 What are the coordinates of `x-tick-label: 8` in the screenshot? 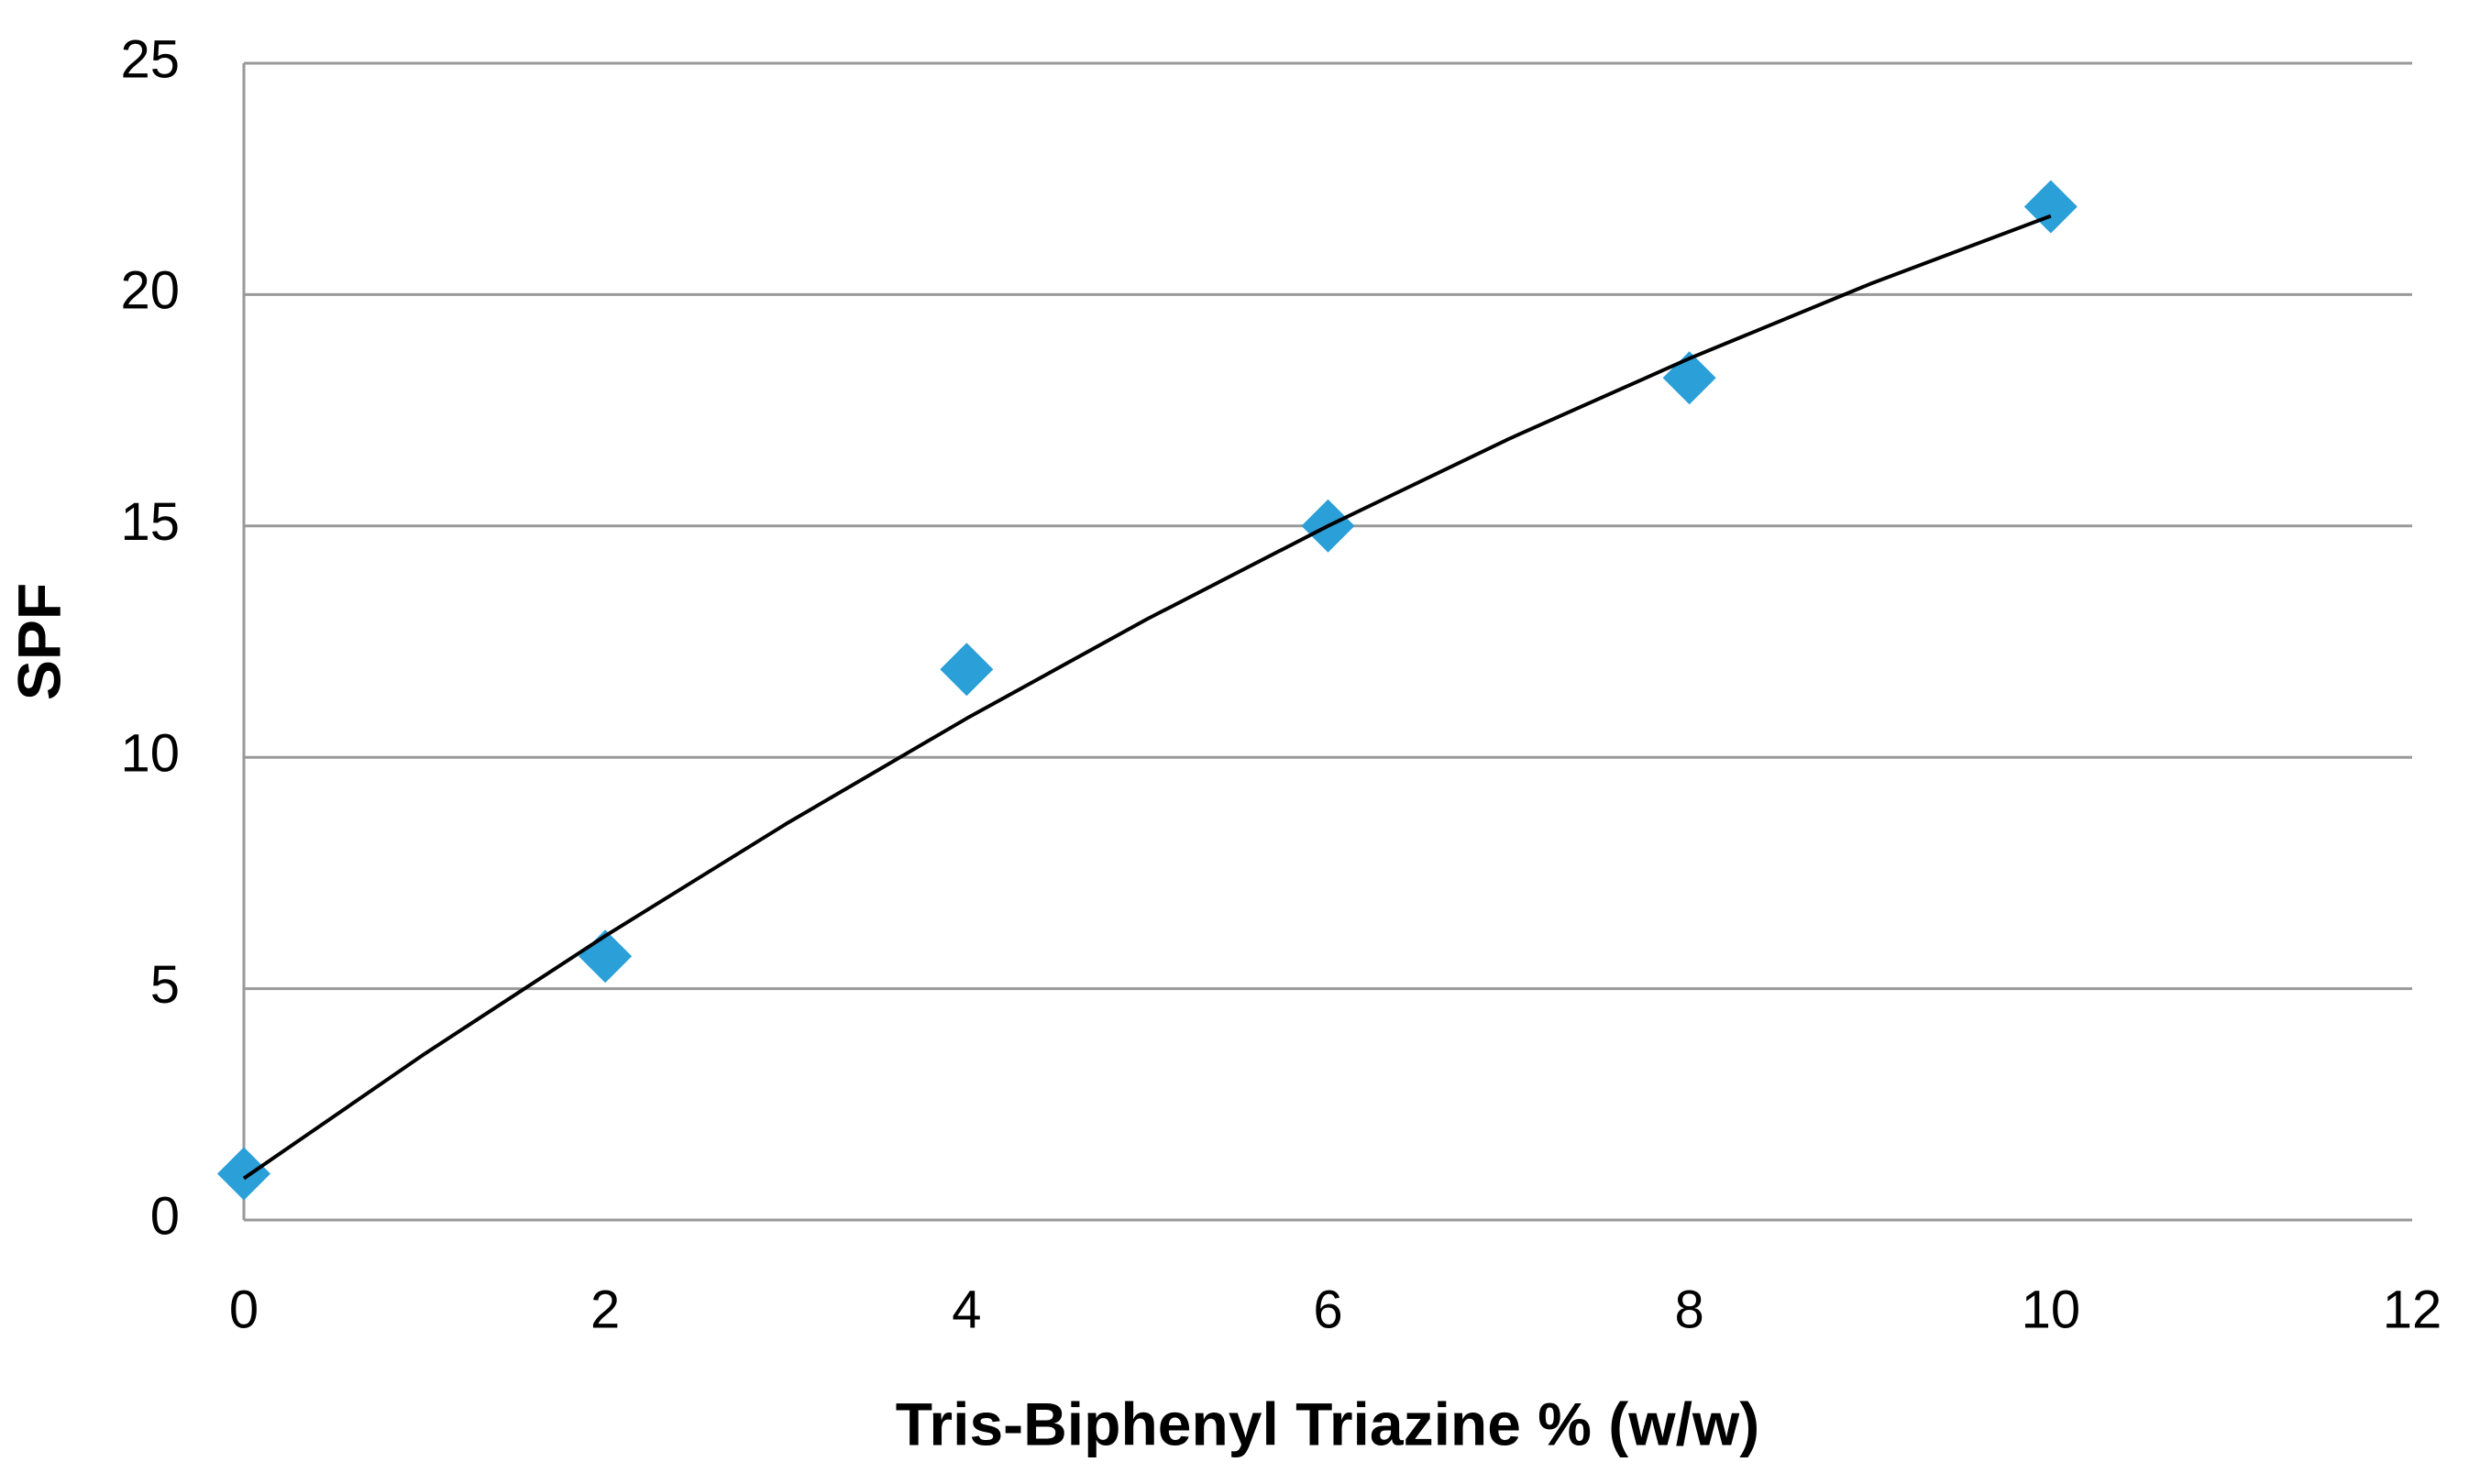 It's located at (1689, 1309).